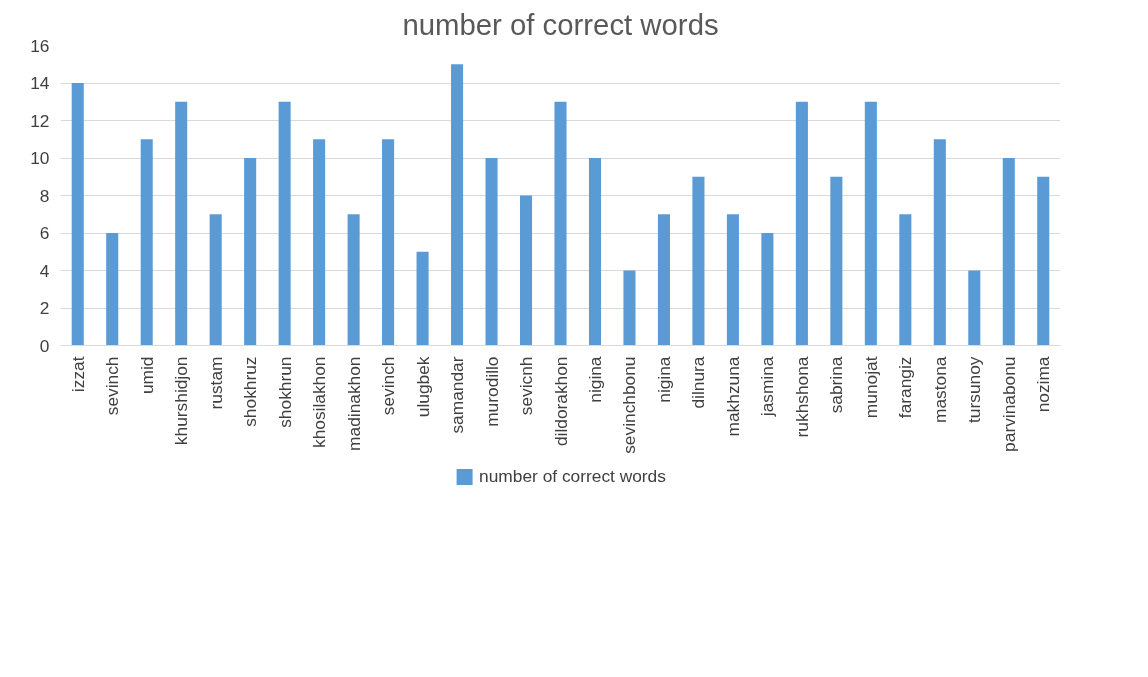  Describe the element at coordinates (181, 401) in the screenshot. I see `x-tick-label: khurshidjon` at that location.